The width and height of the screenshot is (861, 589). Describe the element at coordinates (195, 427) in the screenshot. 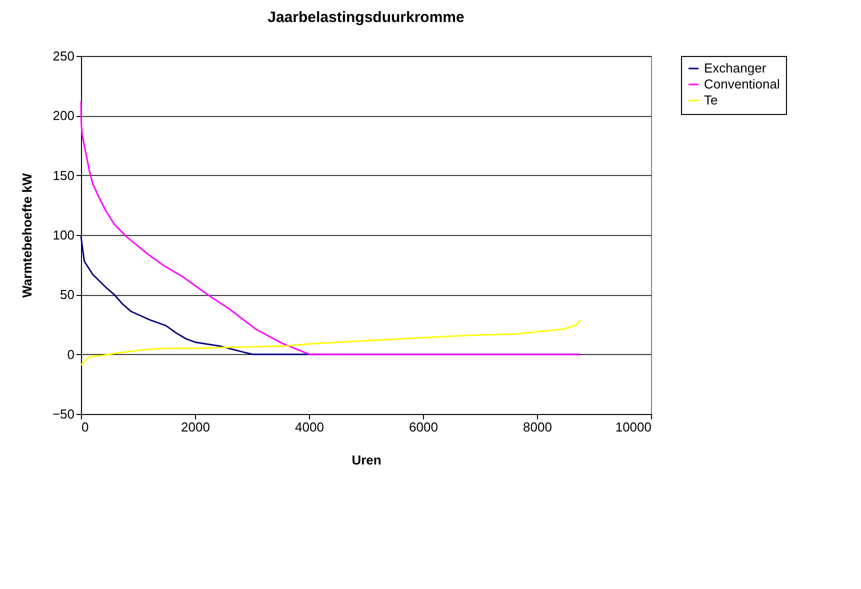

I see `x-tick-label: 2000` at that location.